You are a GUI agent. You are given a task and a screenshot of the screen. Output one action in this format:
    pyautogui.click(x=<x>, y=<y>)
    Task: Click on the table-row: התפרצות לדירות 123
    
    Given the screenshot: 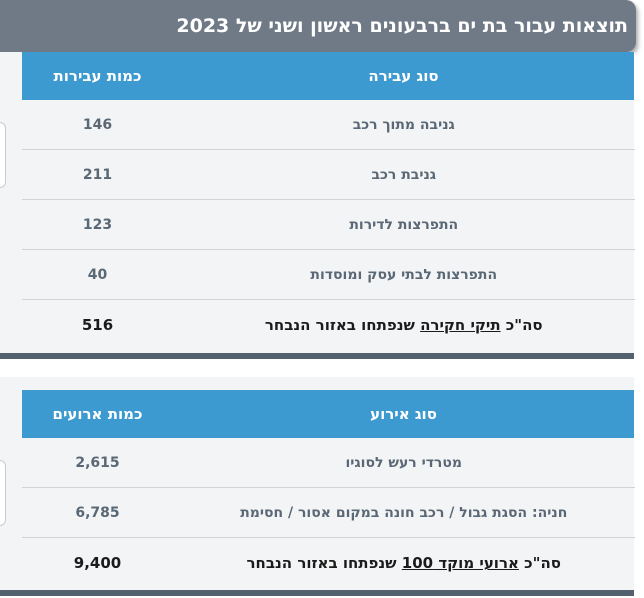 What is the action you would take?
    pyautogui.click(x=328, y=224)
    